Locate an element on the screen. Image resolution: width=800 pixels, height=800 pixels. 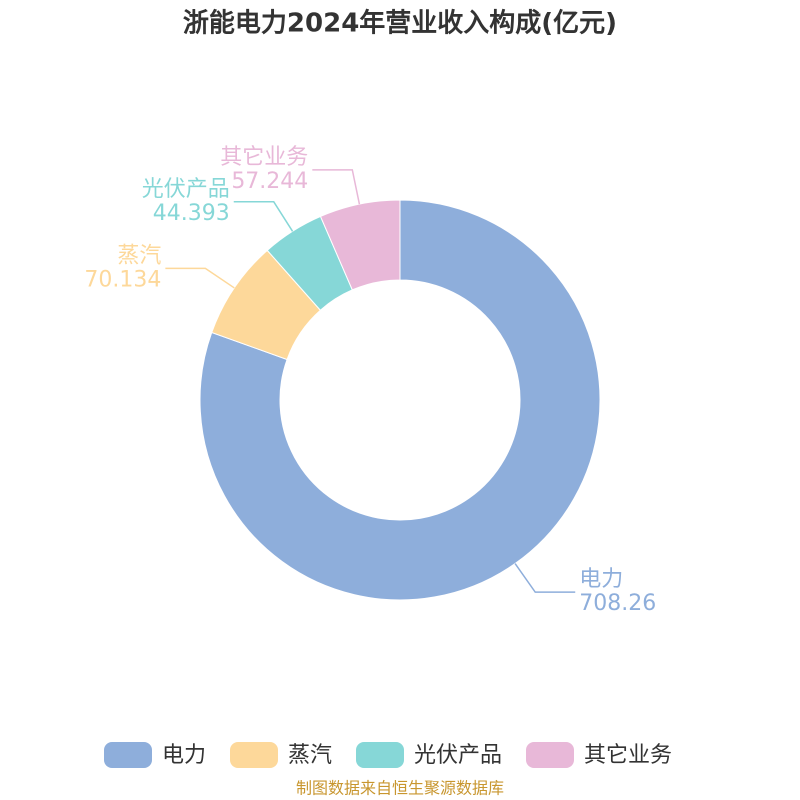
legend-label: 电力 is located at coordinates (184, 755).